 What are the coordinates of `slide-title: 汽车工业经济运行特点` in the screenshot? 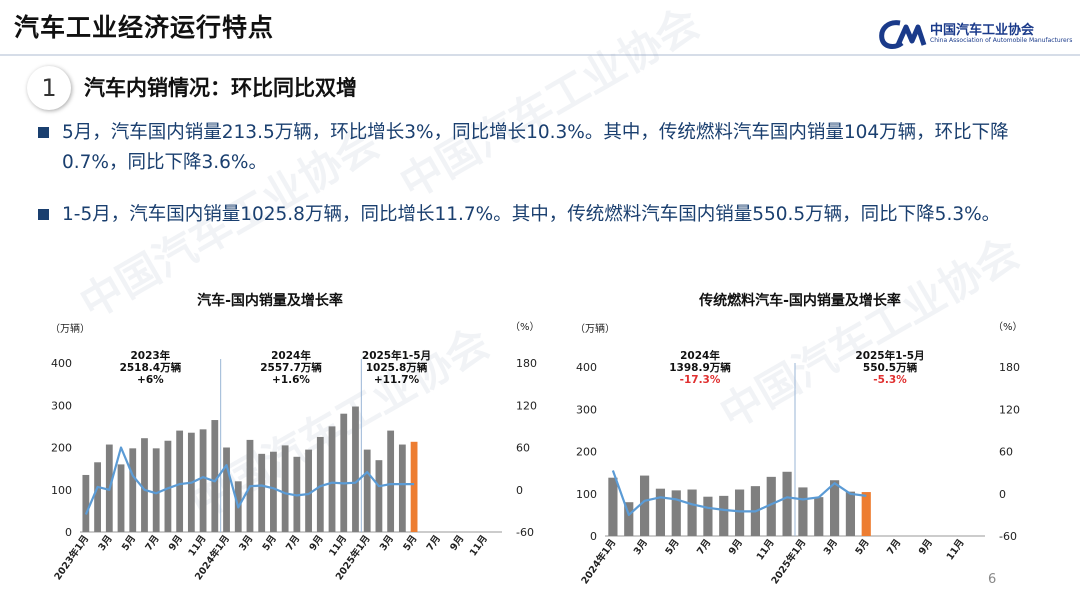 It's located at (144, 27).